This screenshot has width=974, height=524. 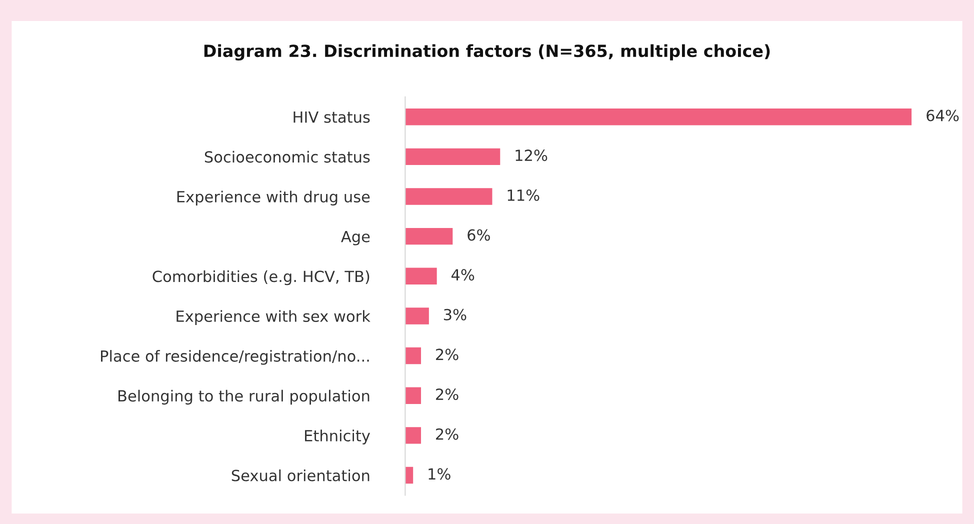 I want to click on data-label: 11%, so click(x=524, y=195).